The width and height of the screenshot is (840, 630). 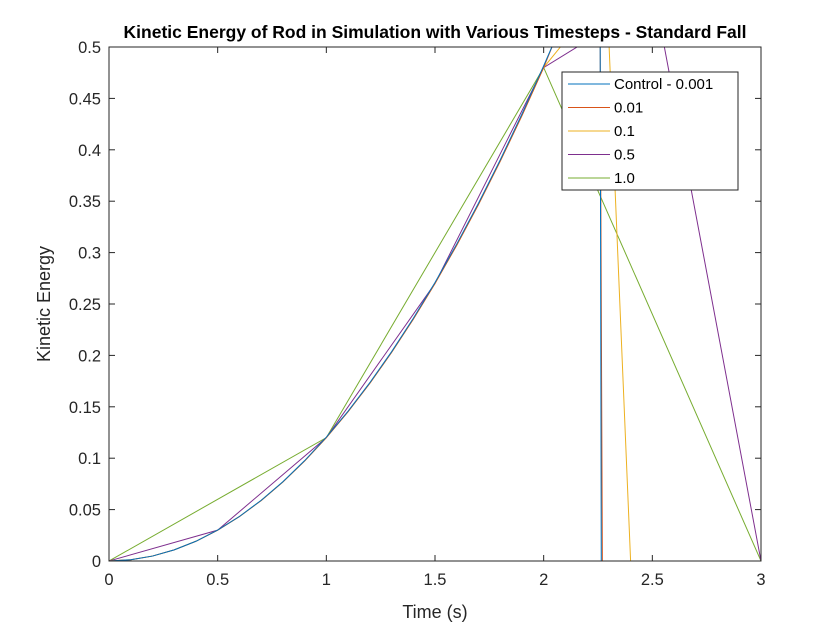 What do you see at coordinates (434, 612) in the screenshot?
I see `x-axis-label: Time (s)` at bounding box center [434, 612].